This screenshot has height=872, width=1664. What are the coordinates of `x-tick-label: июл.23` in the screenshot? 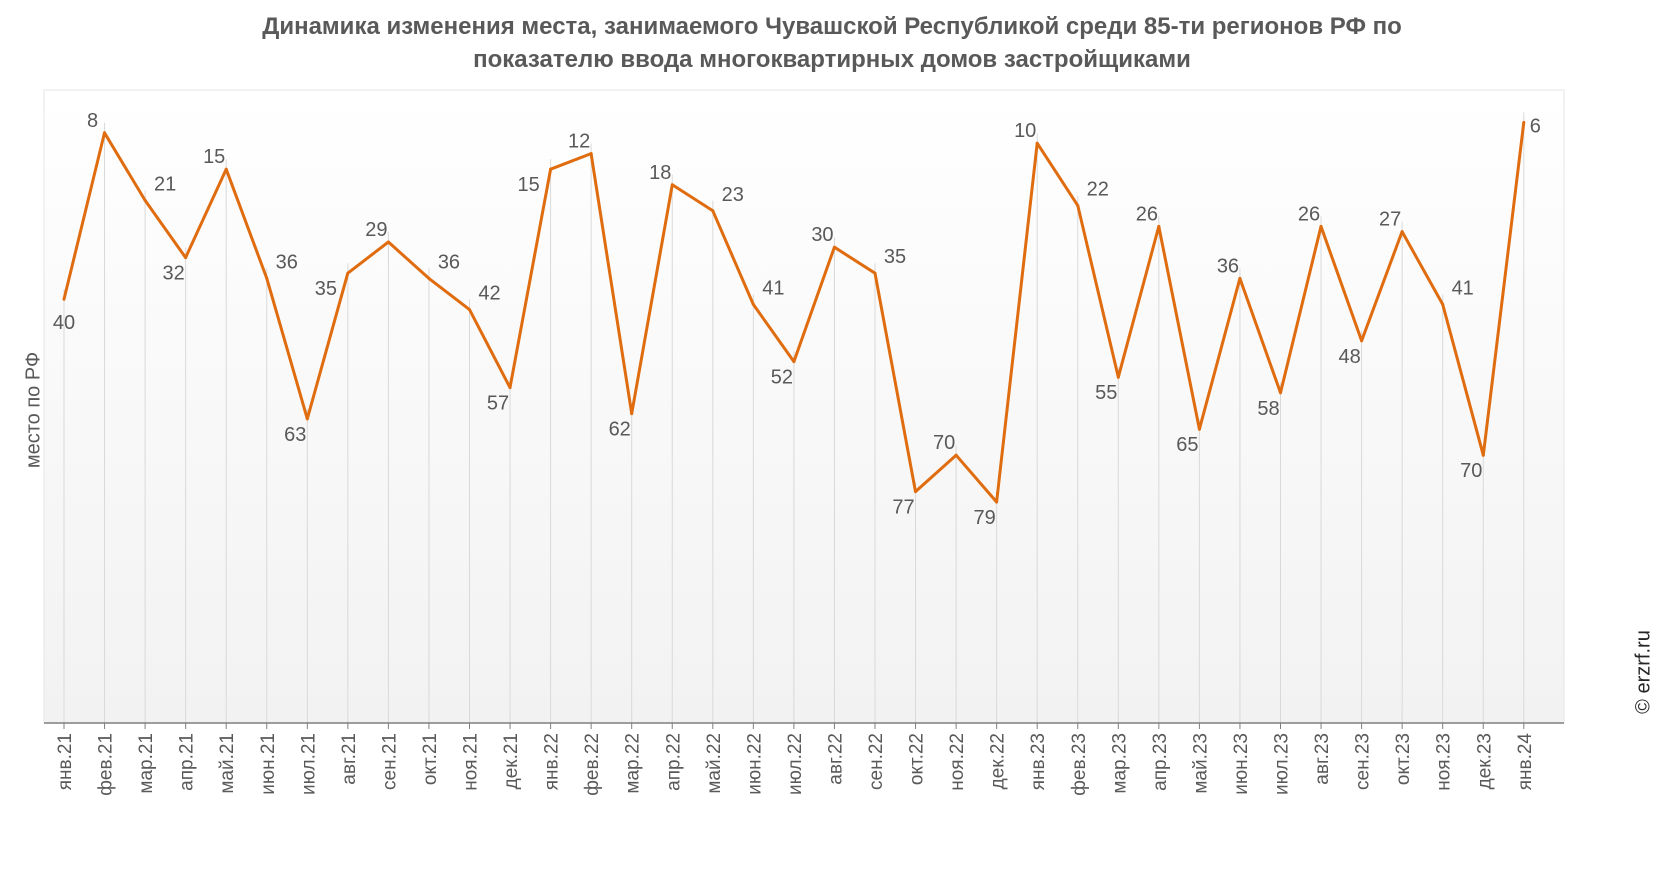 It's located at (1282, 764).